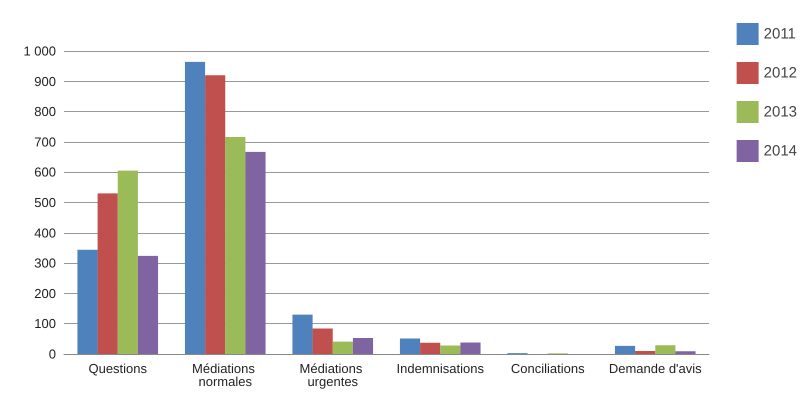 This screenshot has width=812, height=407. I want to click on y-tick-label: 300, so click(45, 263).